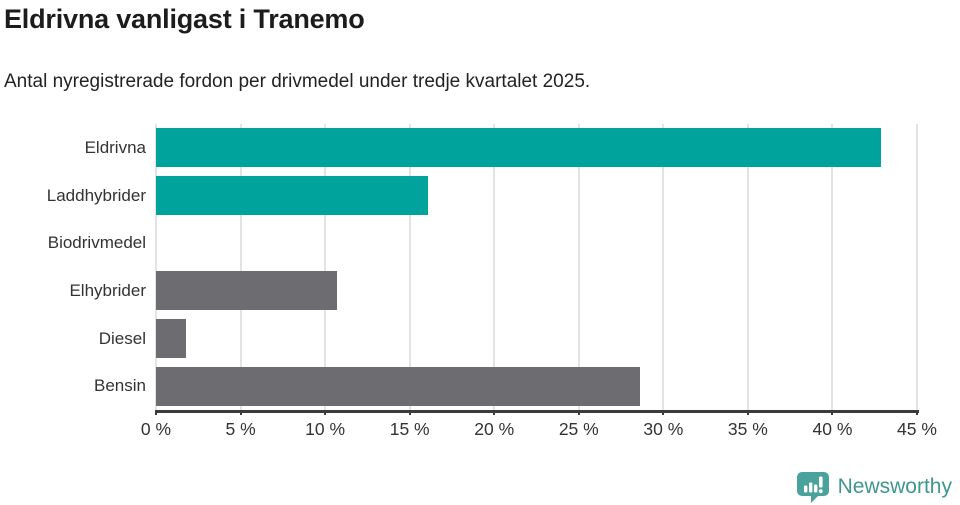 Image resolution: width=960 pixels, height=505 pixels. What do you see at coordinates (120, 386) in the screenshot?
I see `category-label-bensin: Bensin` at bounding box center [120, 386].